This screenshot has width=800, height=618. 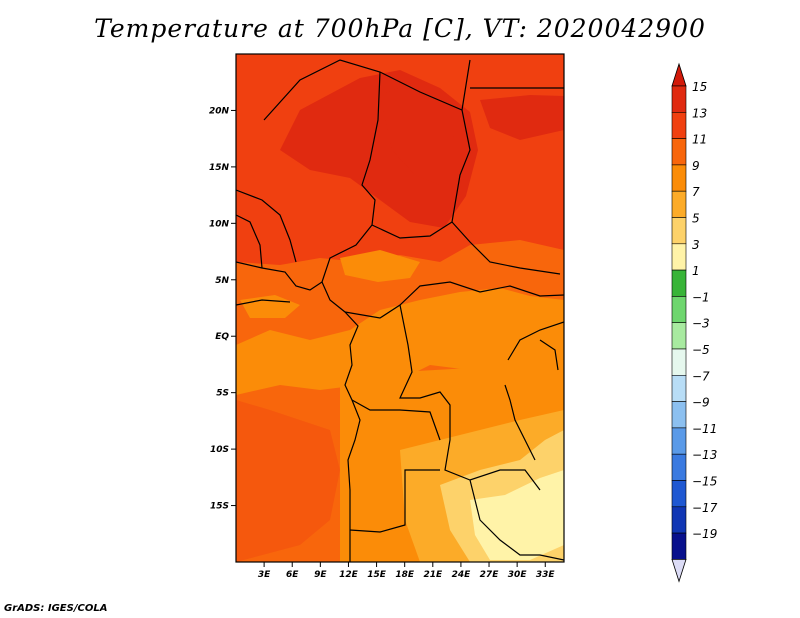 What do you see at coordinates (701, 350) in the screenshot?
I see `colorbar-label: −5` at bounding box center [701, 350].